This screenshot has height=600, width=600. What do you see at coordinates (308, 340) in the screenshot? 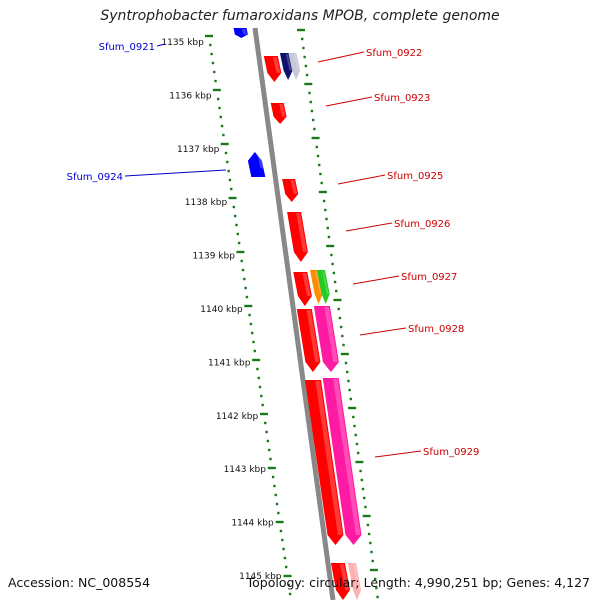
I see `gene-sfum-0928-a` at bounding box center [308, 340].